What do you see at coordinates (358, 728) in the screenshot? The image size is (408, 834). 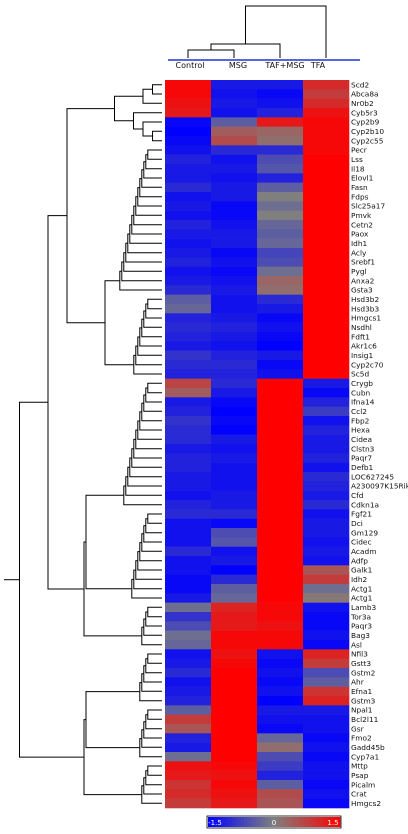 I see `gene-label: Gsr` at bounding box center [358, 728].